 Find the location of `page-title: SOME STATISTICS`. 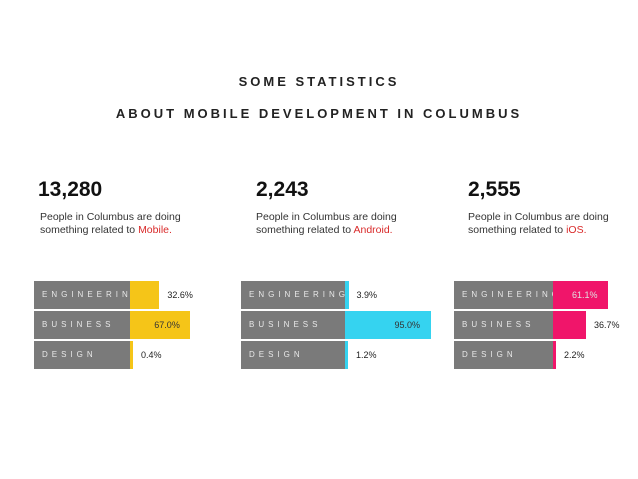

page-title: SOME STATISTICS is located at coordinates (319, 81).